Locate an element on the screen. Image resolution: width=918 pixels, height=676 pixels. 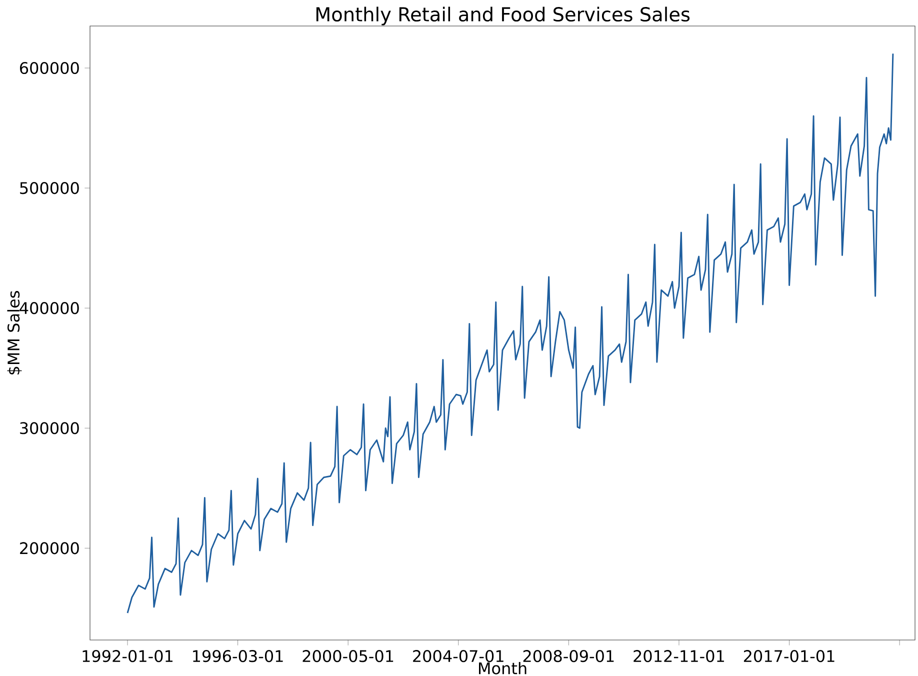
x-tick-label: 2017-01-01 is located at coordinates (789, 656).